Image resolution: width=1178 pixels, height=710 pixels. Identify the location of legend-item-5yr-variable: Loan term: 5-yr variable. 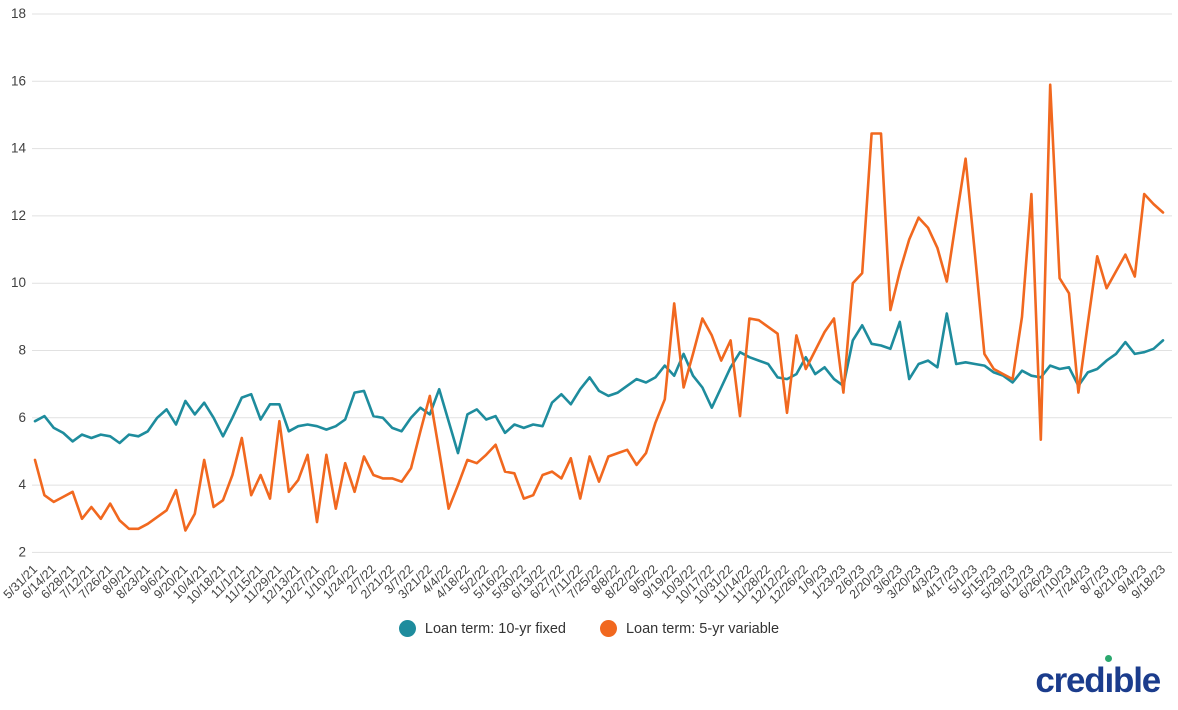
(689, 628).